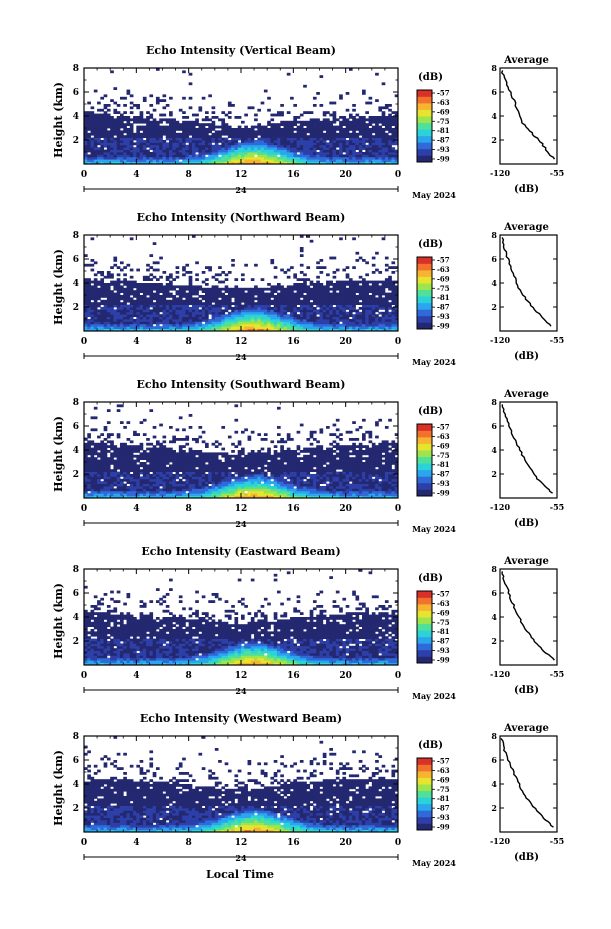  Describe the element at coordinates (494, 307) in the screenshot. I see `average-y-tick-label: 2` at that location.